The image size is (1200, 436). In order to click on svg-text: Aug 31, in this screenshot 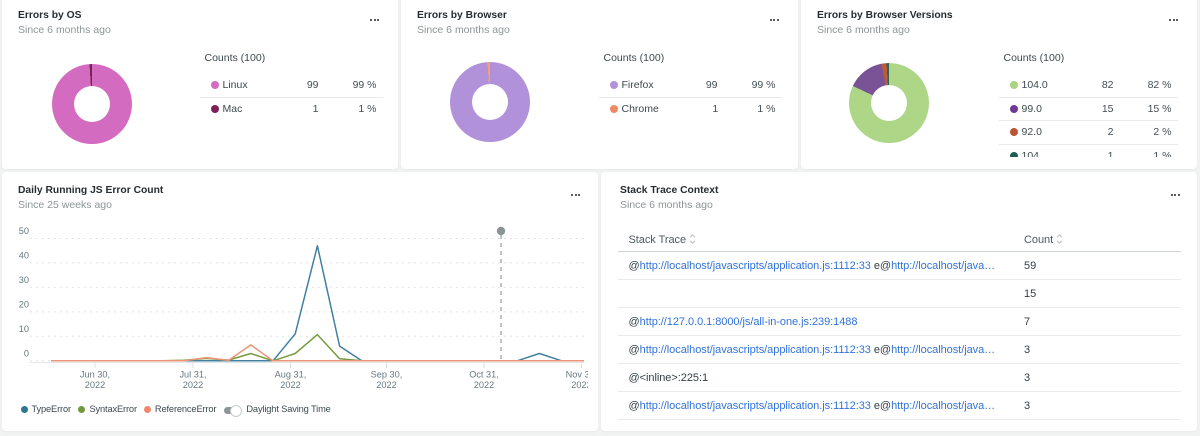, I will do `click(291, 375)`.